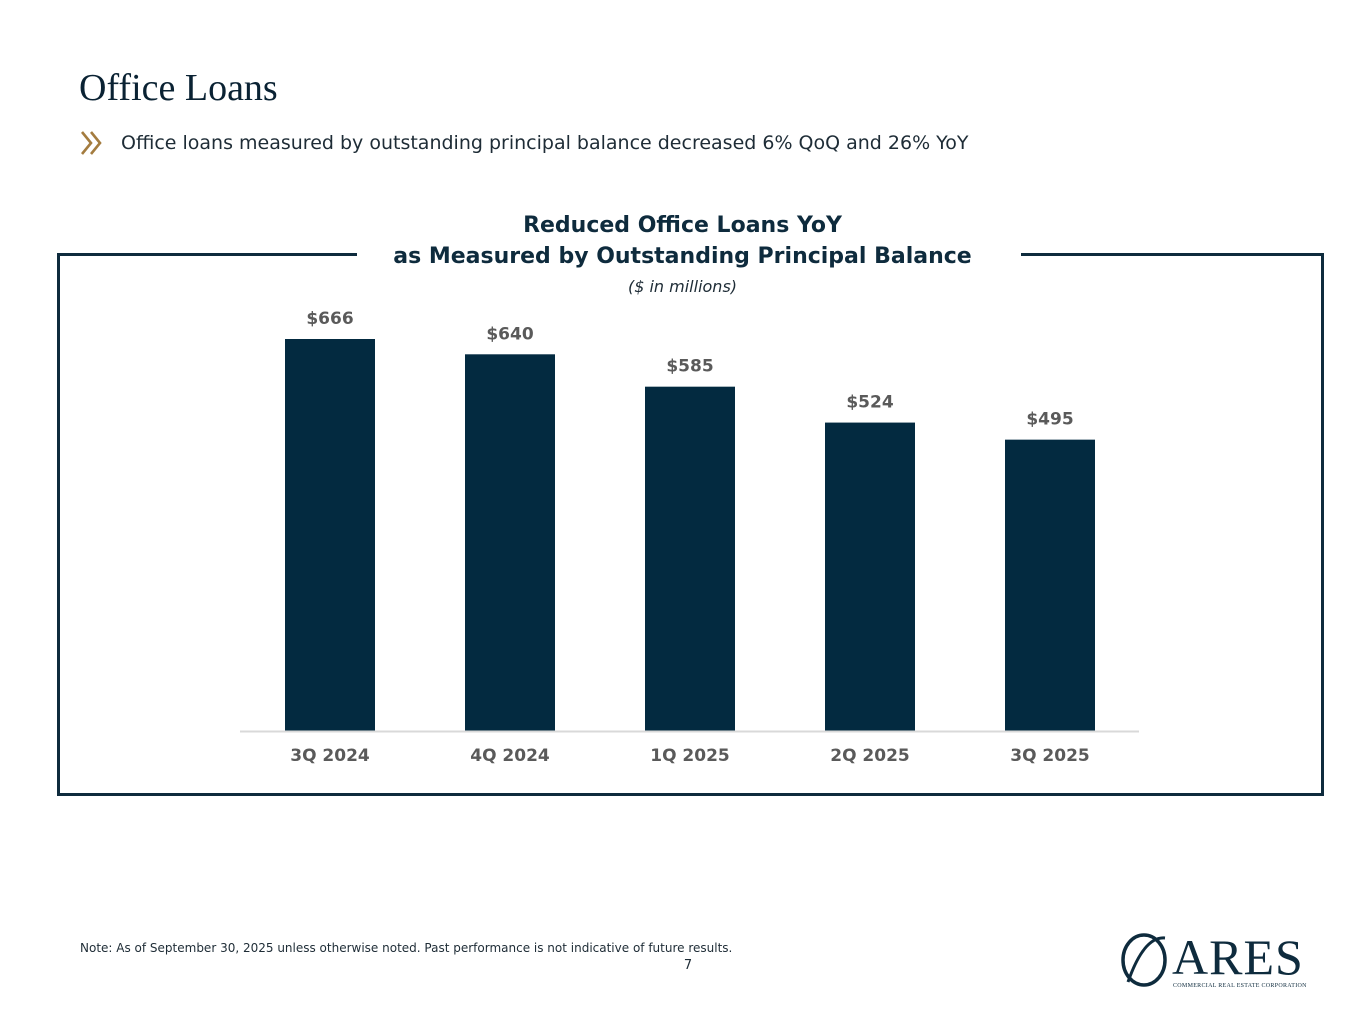  I want to click on logo-wordmark: ARES, so click(1238, 957).